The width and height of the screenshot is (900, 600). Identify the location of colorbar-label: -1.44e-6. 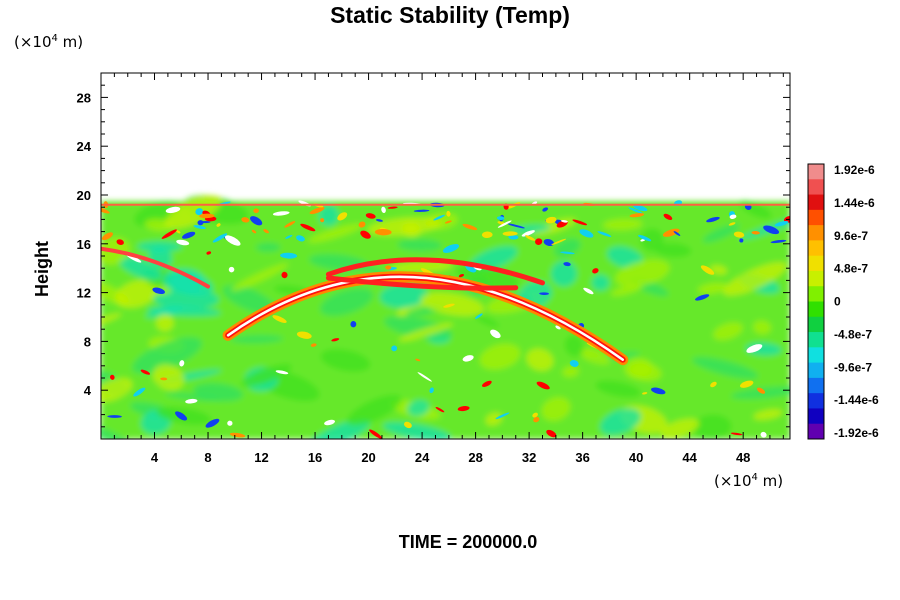
(856, 400).